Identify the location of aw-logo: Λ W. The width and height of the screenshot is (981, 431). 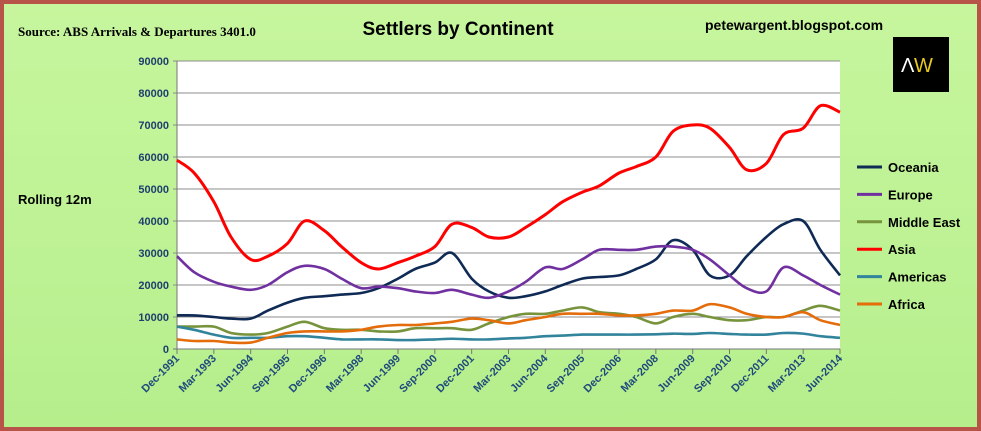
(921, 64).